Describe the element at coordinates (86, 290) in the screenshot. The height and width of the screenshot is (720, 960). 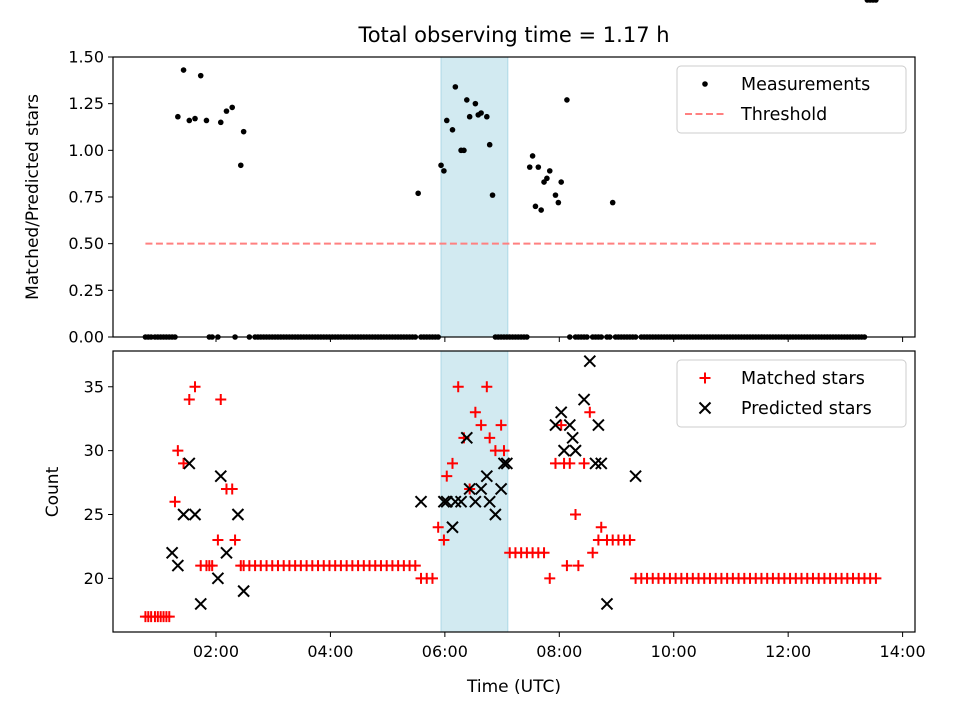
I see `y-tick-label: 0.25` at that location.